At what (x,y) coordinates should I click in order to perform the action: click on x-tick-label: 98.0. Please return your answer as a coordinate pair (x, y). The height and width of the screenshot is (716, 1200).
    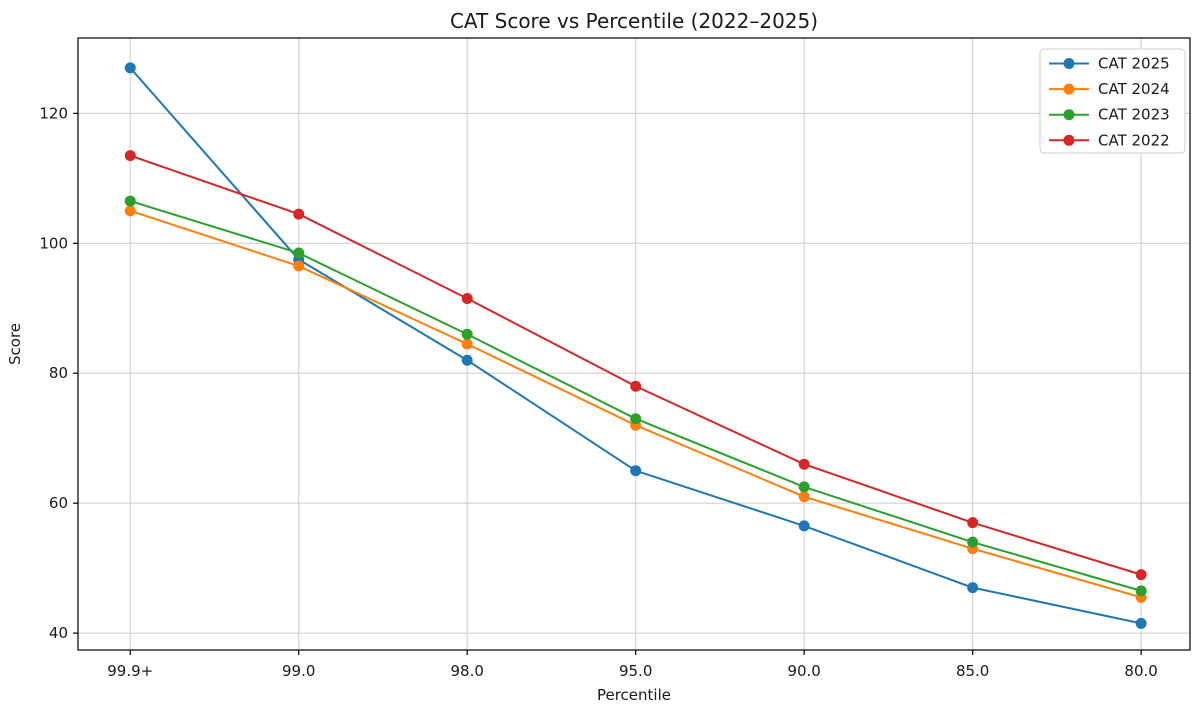
    Looking at the image, I should click on (466, 671).